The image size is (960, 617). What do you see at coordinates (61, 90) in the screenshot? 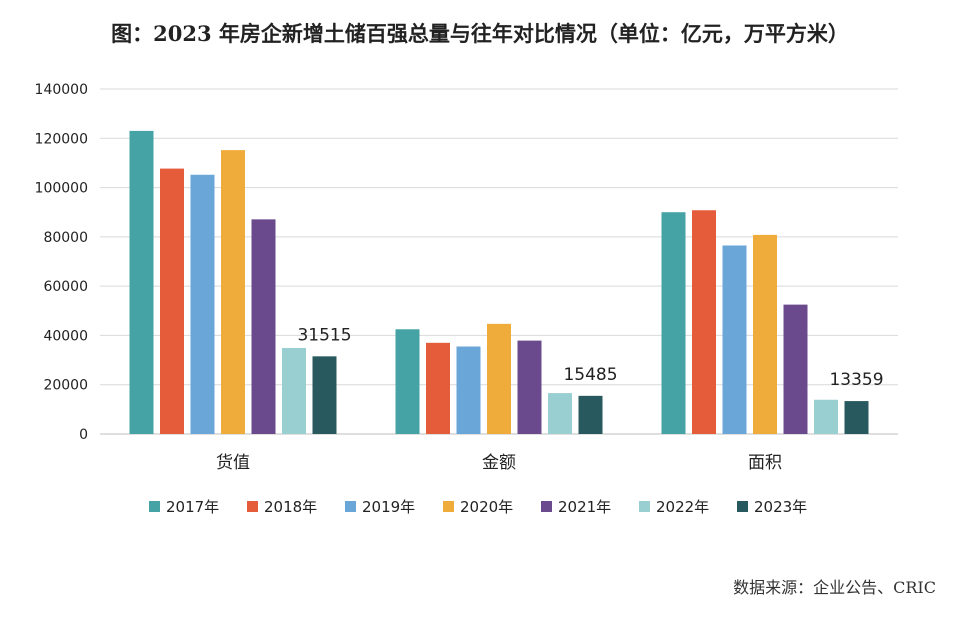
I see `y-tick-label: 140000` at bounding box center [61, 90].